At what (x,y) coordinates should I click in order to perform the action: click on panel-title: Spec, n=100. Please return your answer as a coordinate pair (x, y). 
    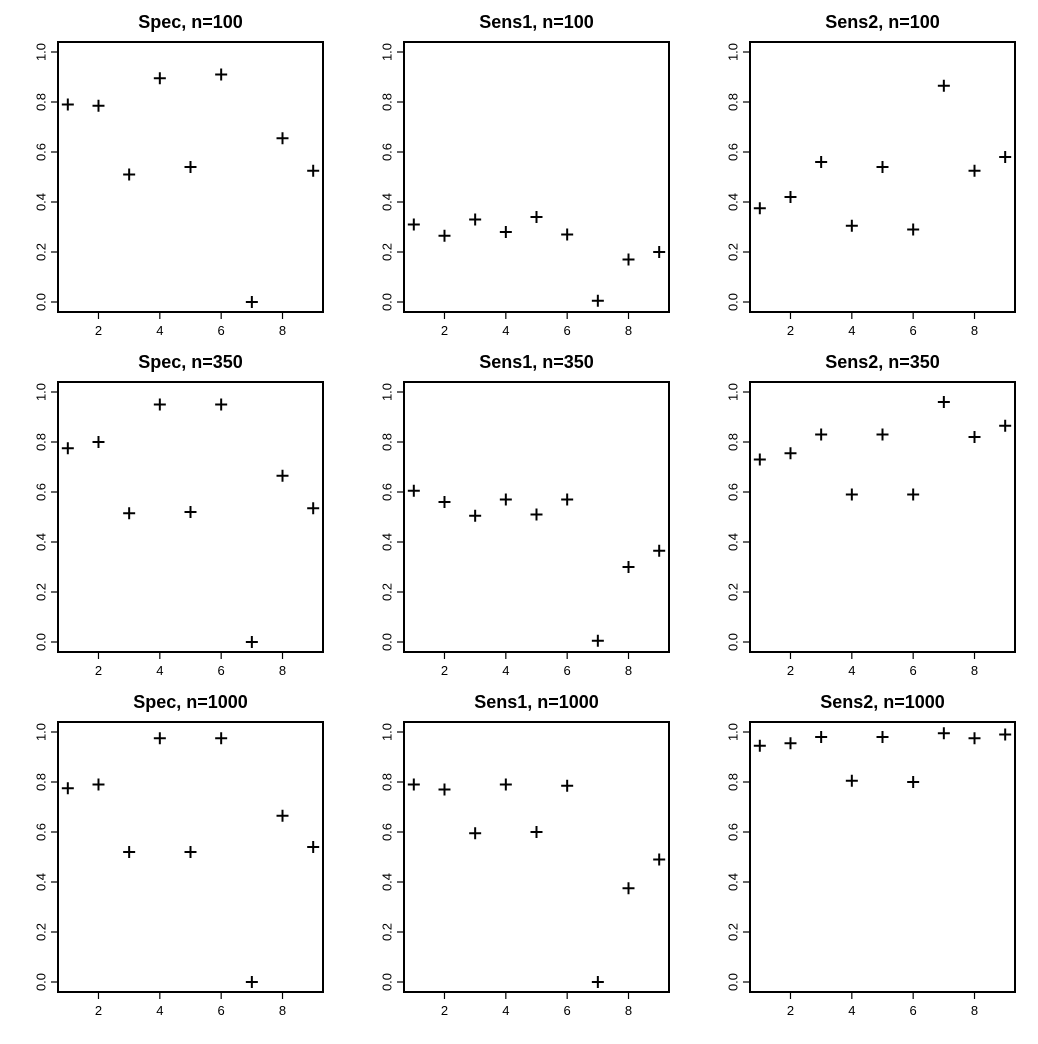
    Looking at the image, I should click on (190, 22).